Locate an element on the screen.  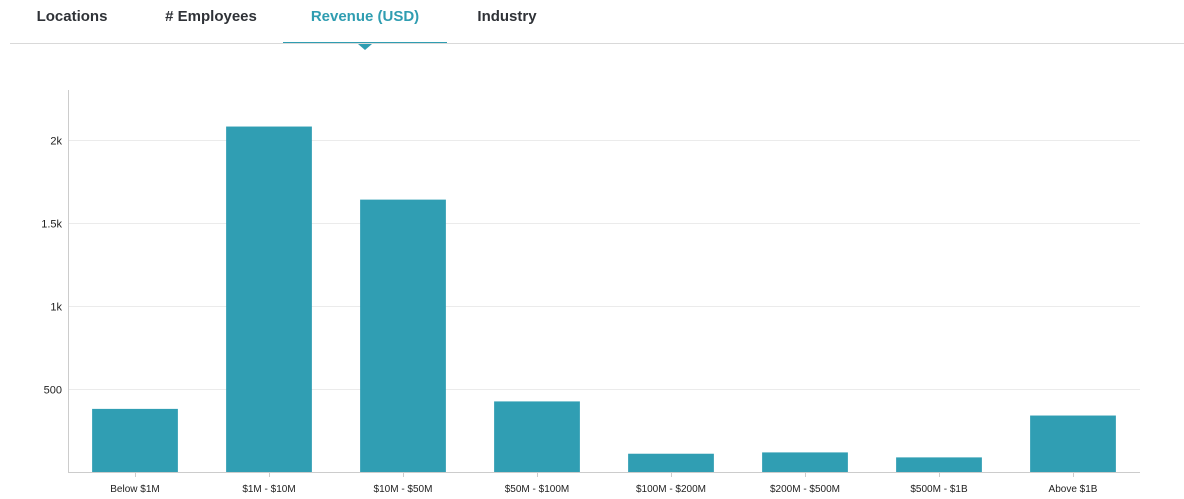
tab-label: Industry is located at coordinates (507, 16).